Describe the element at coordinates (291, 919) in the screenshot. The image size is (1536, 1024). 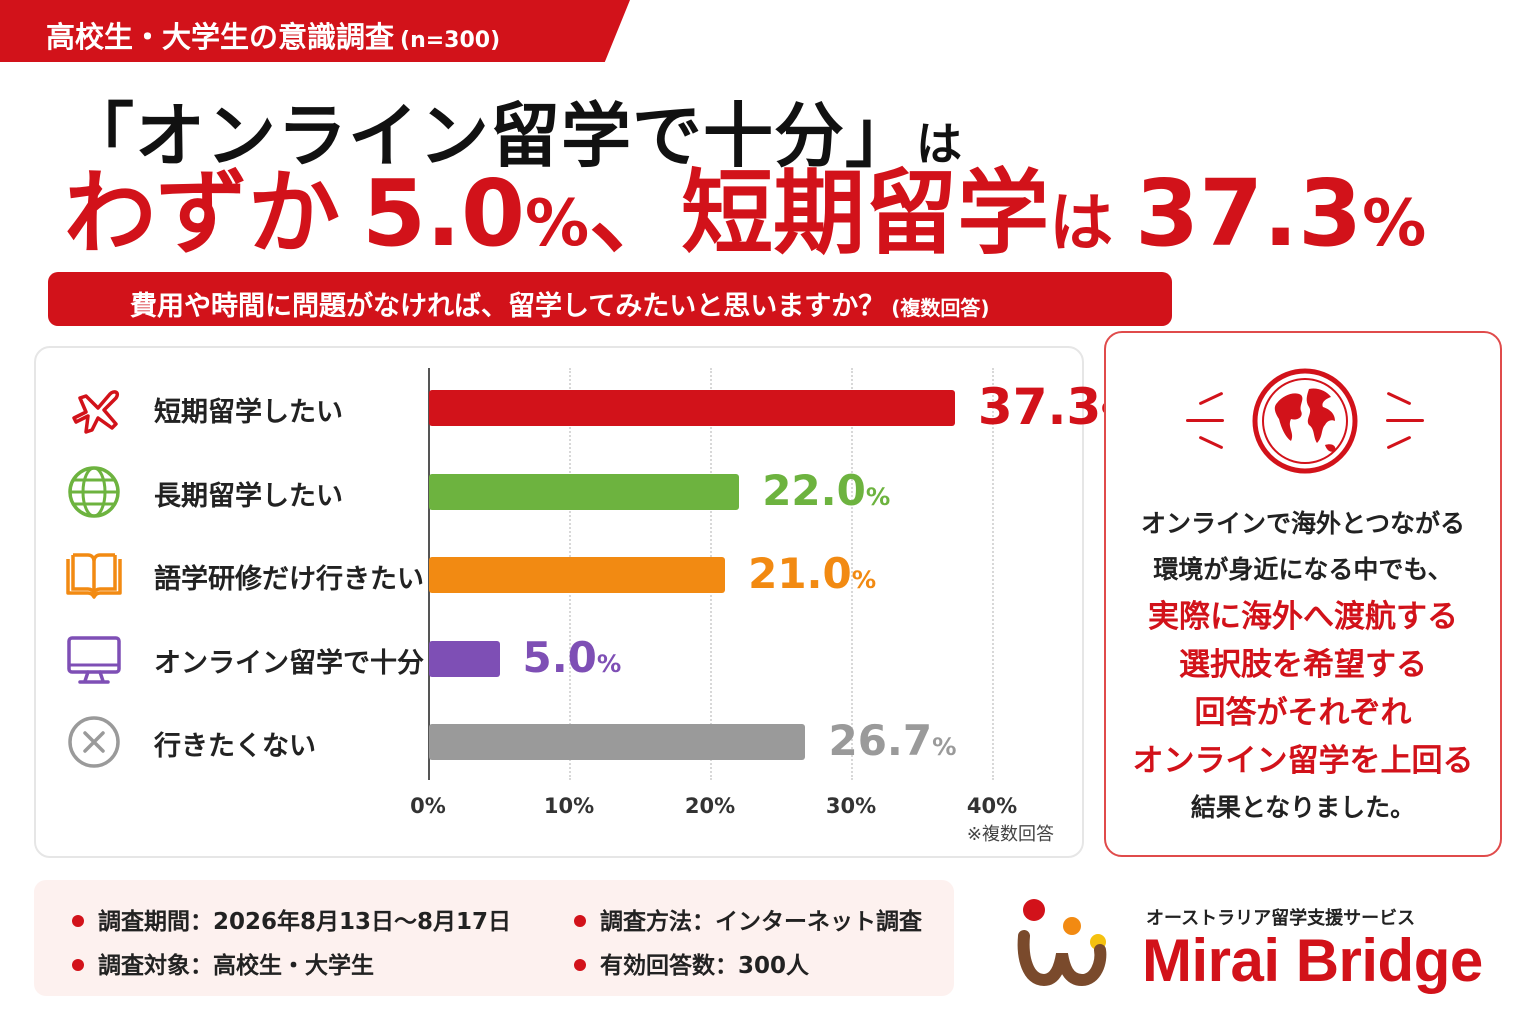
I see `survey-period: 調査期間：2026年8月13日〜8月17日` at that location.